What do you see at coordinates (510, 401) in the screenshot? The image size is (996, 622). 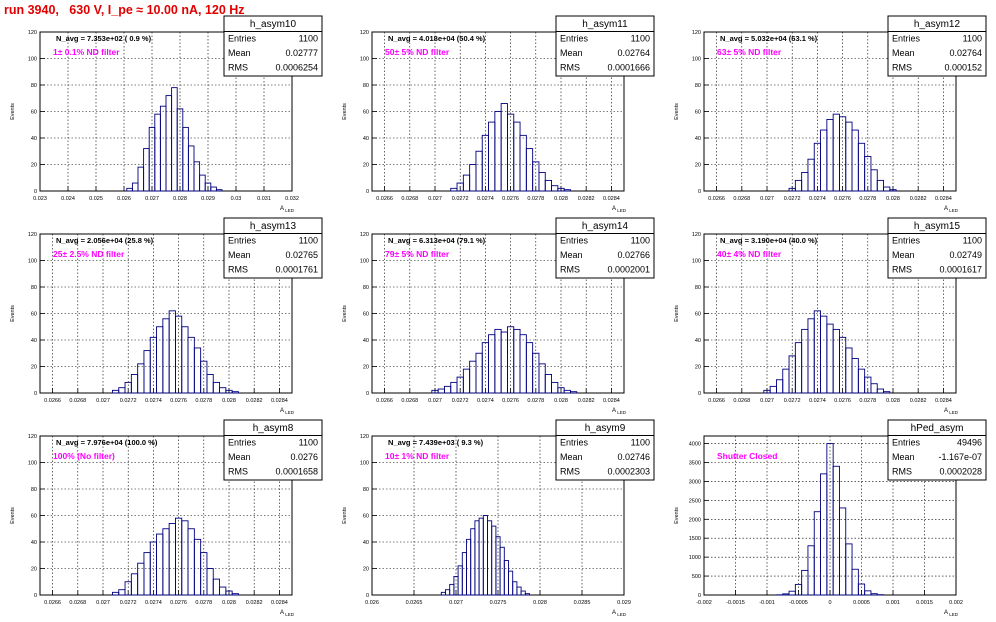 I see `x-tick-label: 0.0276` at bounding box center [510, 401].